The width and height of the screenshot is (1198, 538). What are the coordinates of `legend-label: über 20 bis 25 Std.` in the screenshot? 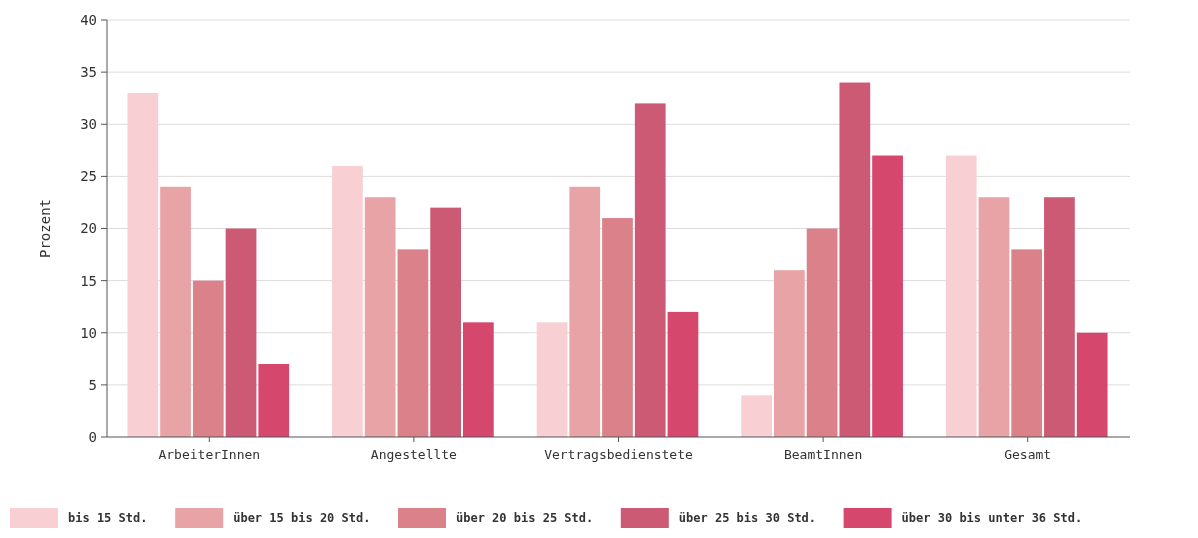 It's located at (525, 518).